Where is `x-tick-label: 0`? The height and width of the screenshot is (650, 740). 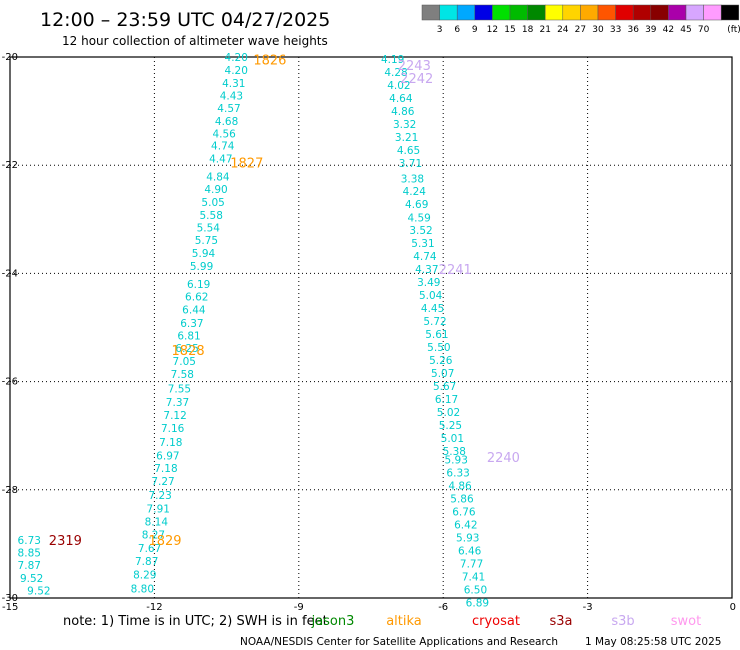 x-tick-label: 0 is located at coordinates (733, 607).